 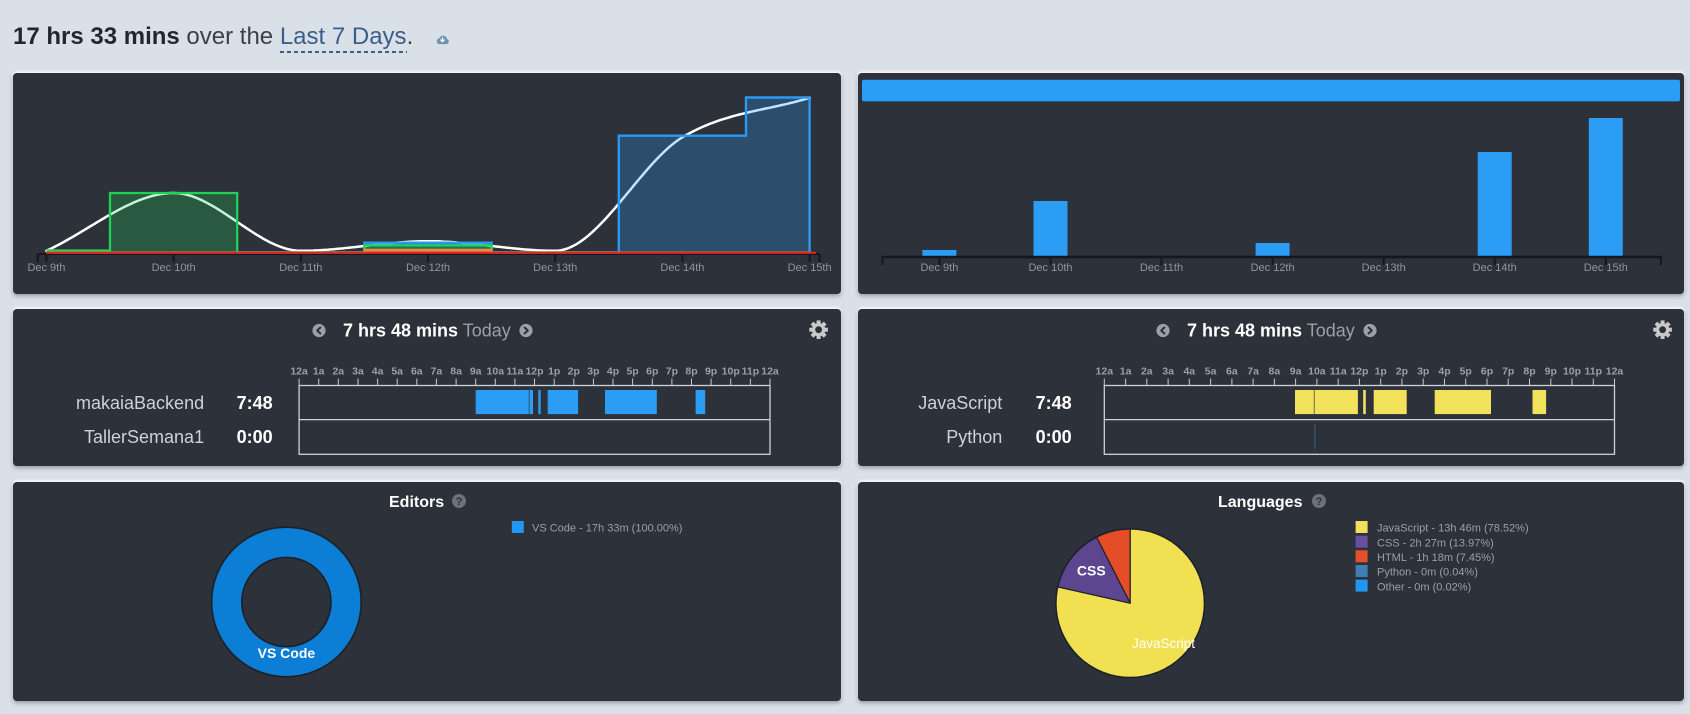 What do you see at coordinates (1436, 558) in the screenshot?
I see `svg-text: HTML - 1h 18m (7.45%)` at bounding box center [1436, 558].